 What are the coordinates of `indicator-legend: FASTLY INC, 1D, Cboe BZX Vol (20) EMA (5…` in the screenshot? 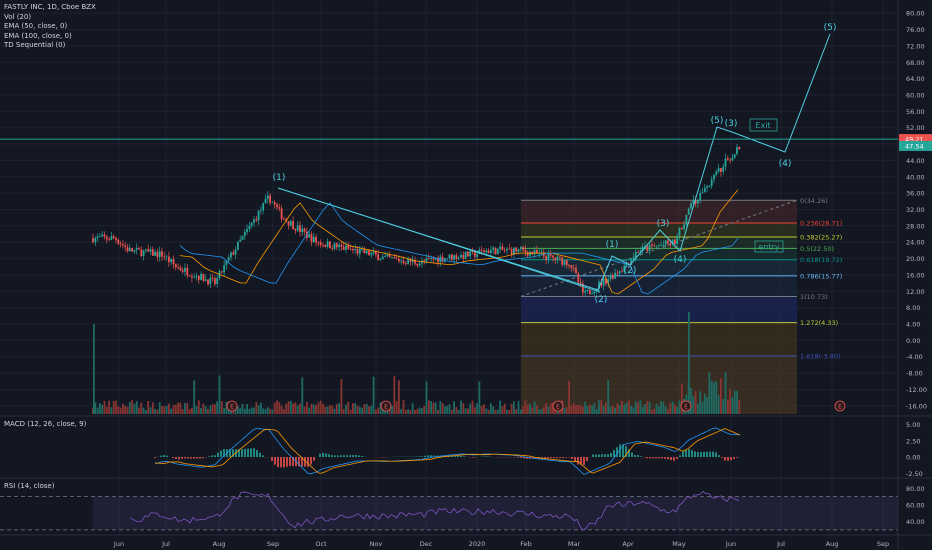 It's located at (50, 27).